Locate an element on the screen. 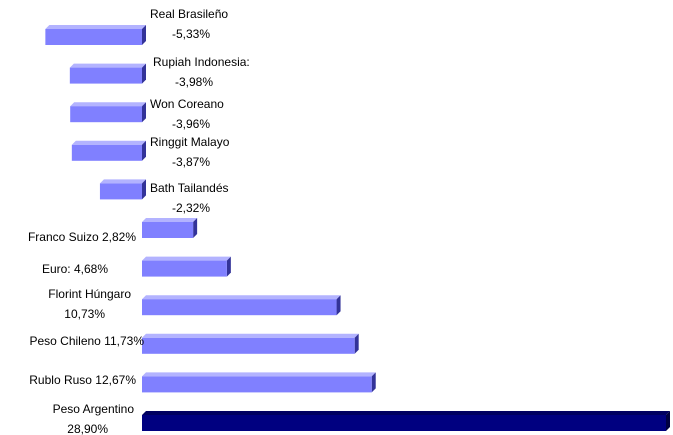 The height and width of the screenshot is (435, 673). bar-top-real-brasileno is located at coordinates (95, 27).